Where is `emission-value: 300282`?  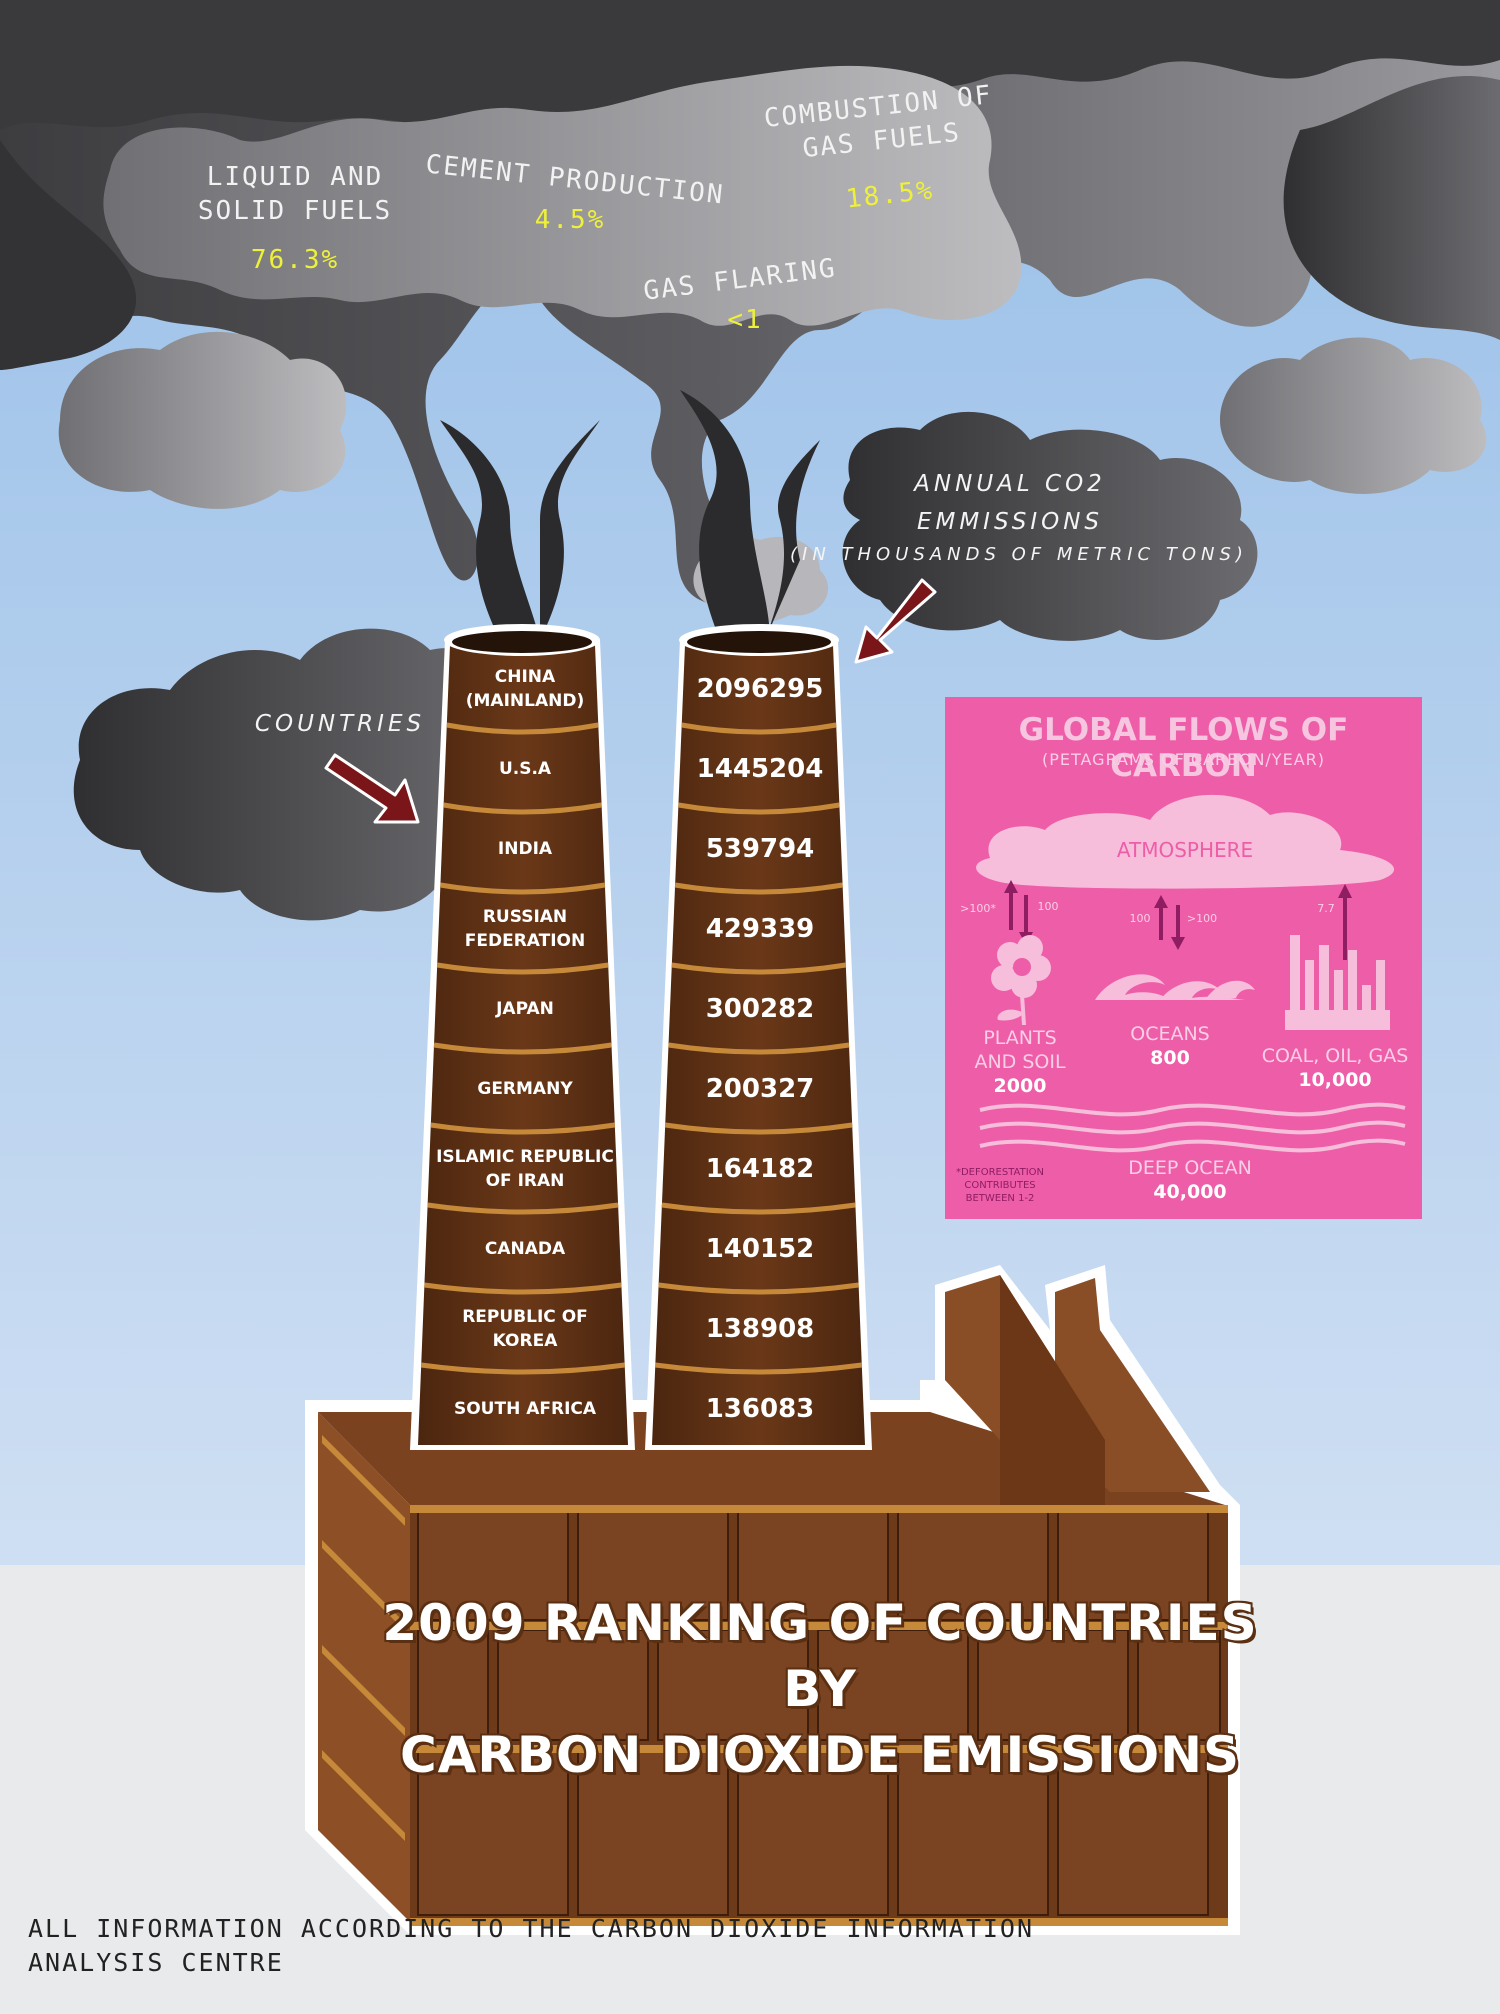
emission-value: 300282 is located at coordinates (760, 1009).